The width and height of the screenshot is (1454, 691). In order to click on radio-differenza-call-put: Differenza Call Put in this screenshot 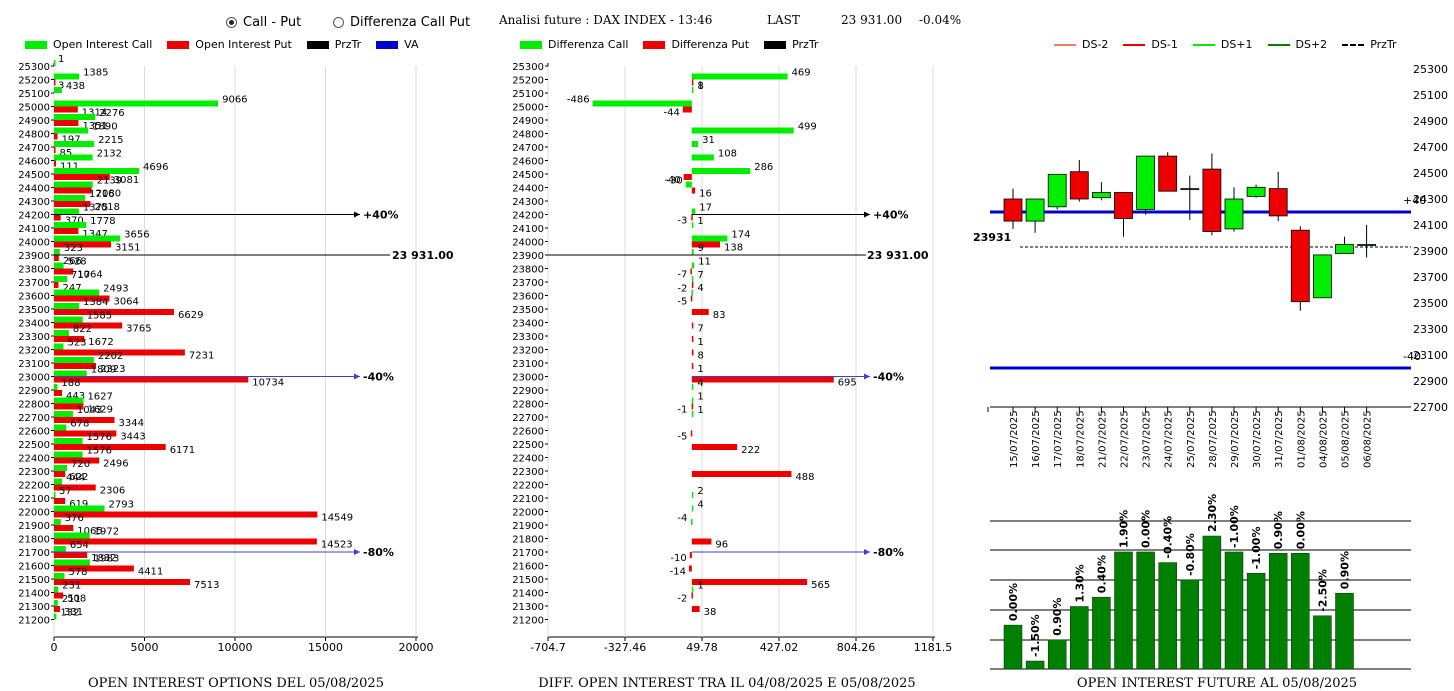, I will do `click(401, 22)`.